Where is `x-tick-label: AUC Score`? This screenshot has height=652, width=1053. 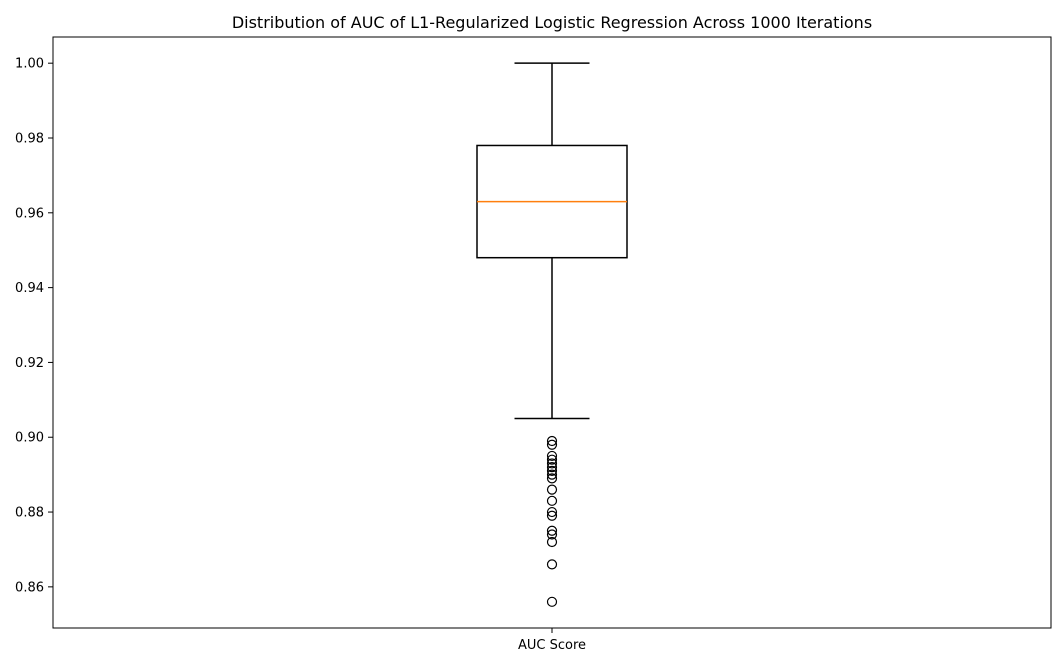 x-tick-label: AUC Score is located at coordinates (552, 645).